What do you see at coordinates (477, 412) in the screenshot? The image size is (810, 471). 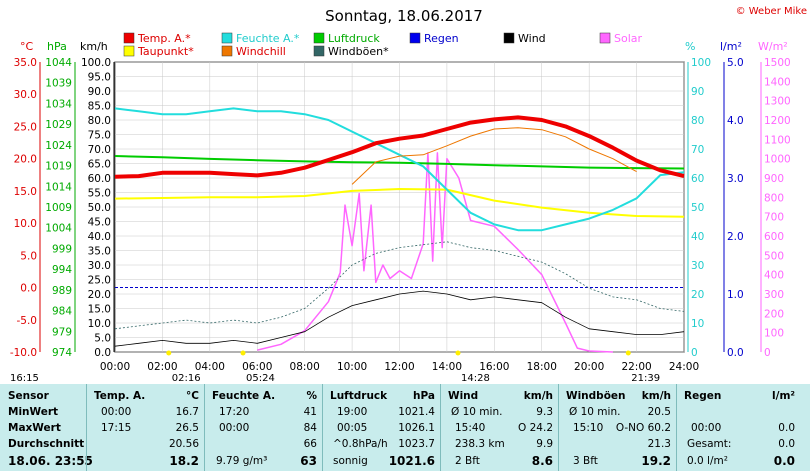 I see `wind-avg10-label: Ø 10 min.` at bounding box center [477, 412].